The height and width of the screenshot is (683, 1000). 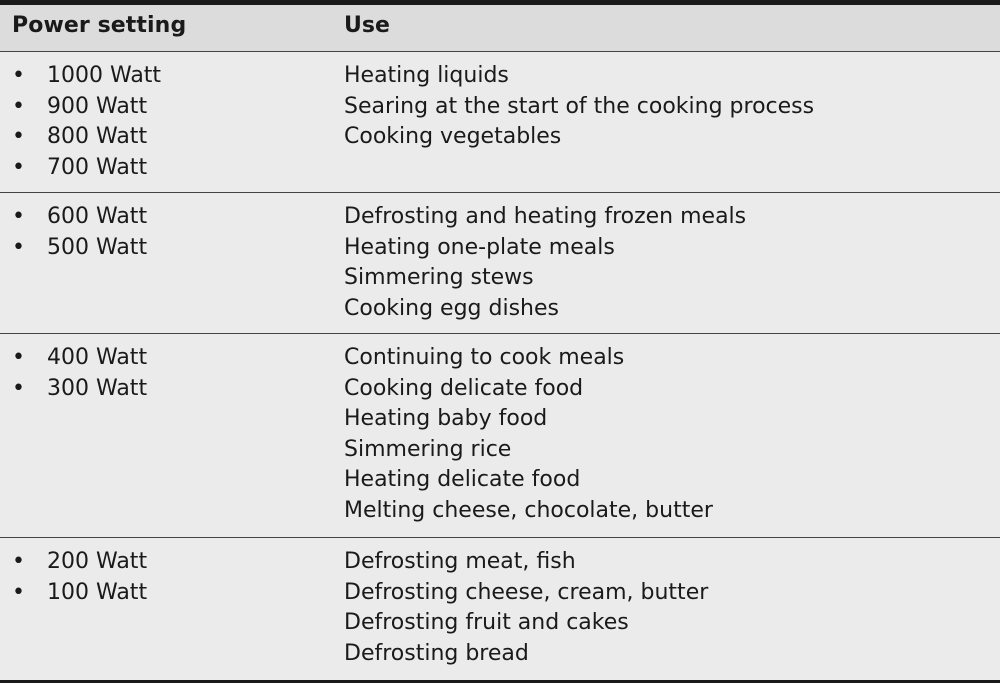 What do you see at coordinates (97, 106) in the screenshot?
I see `power-value: 900 Watt` at bounding box center [97, 106].